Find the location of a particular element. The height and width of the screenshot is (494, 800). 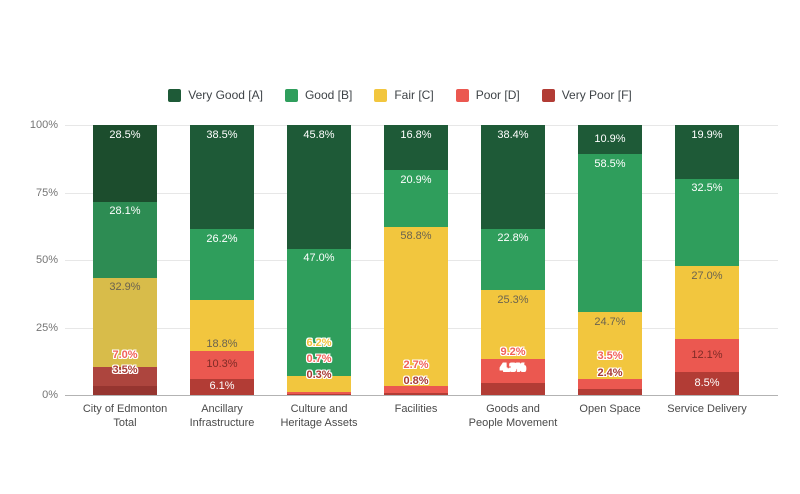

x-axis-category-label-line: Open Space is located at coordinates (610, 409).